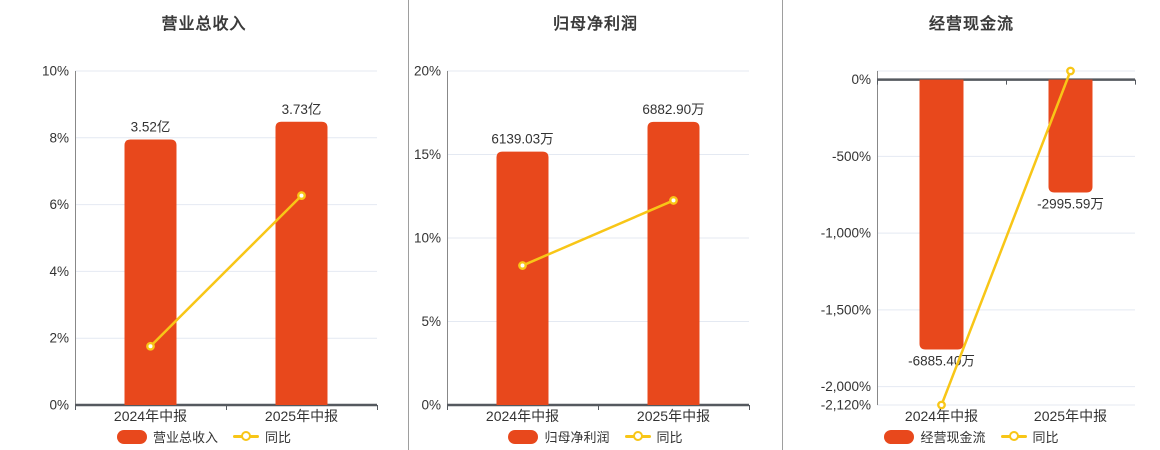 The width and height of the screenshot is (1160, 450). What do you see at coordinates (185, 437) in the screenshot?
I see `legend-bar-label: 营业总收入` at bounding box center [185, 437].